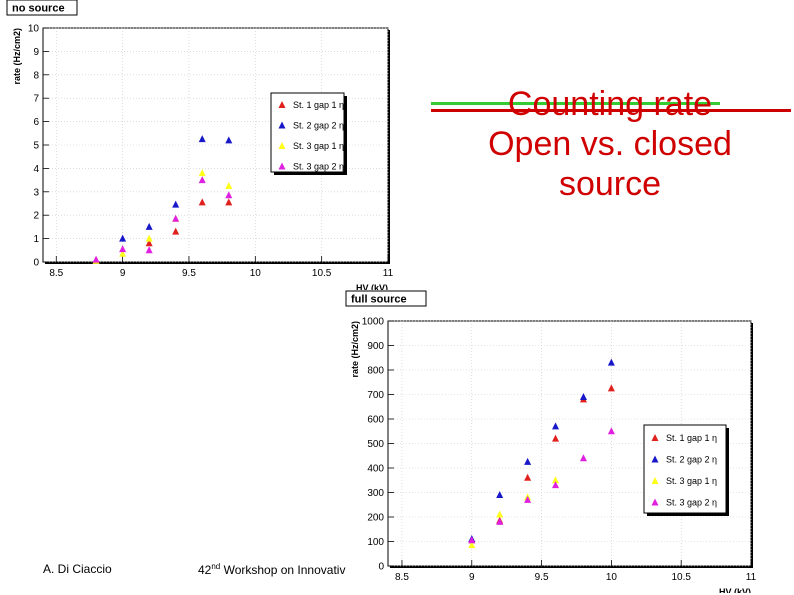 This screenshot has height=595, width=794. I want to click on y-tick-label: 800, so click(375, 371).